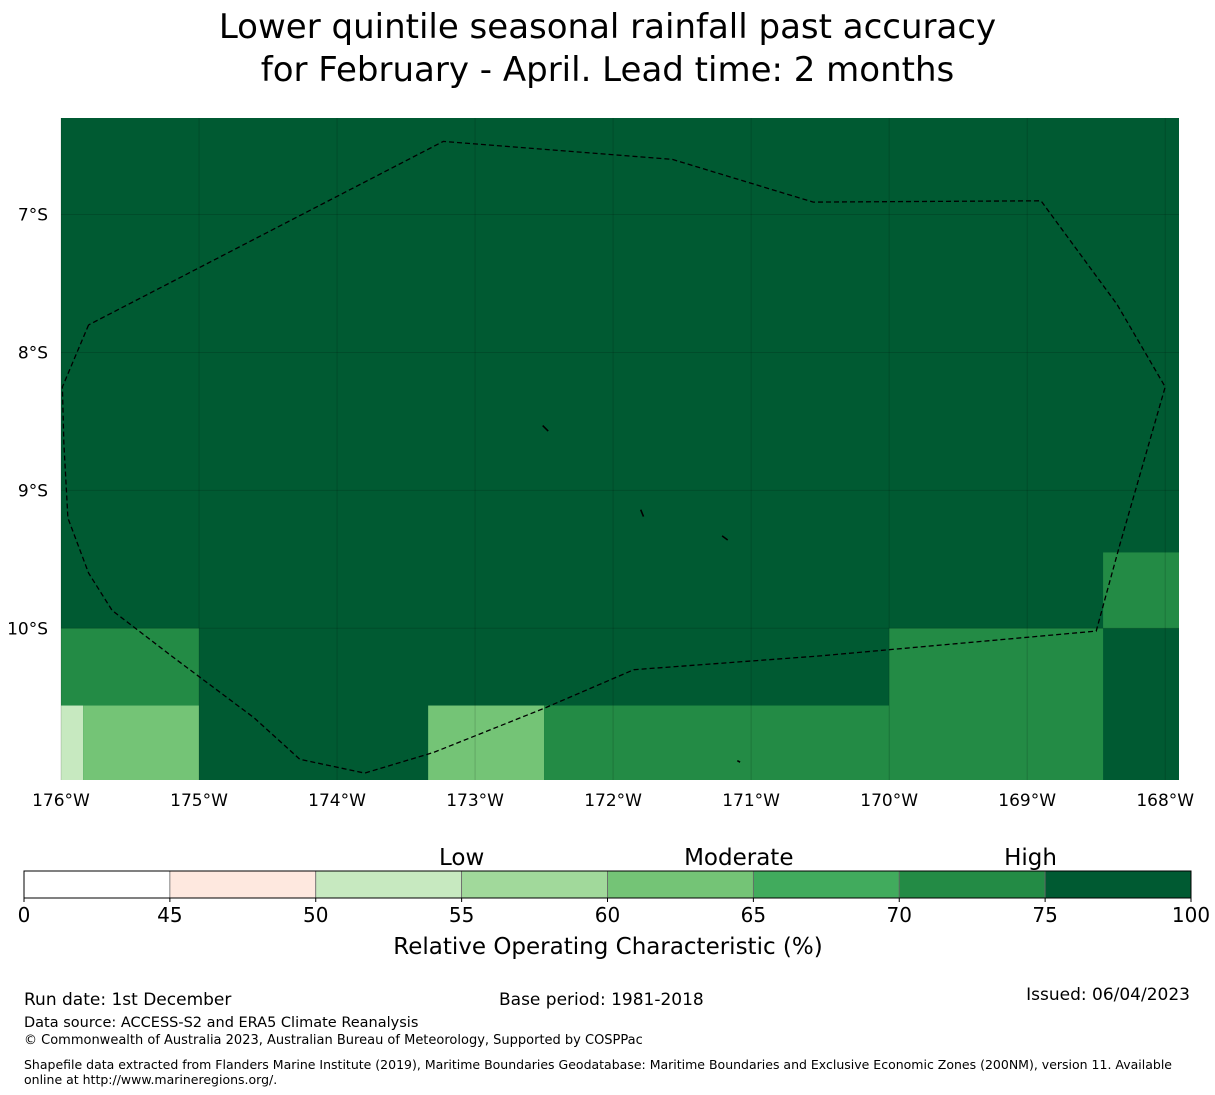  Describe the element at coordinates (607, 915) in the screenshot. I see `colorbar-tick-label: 60` at that location.